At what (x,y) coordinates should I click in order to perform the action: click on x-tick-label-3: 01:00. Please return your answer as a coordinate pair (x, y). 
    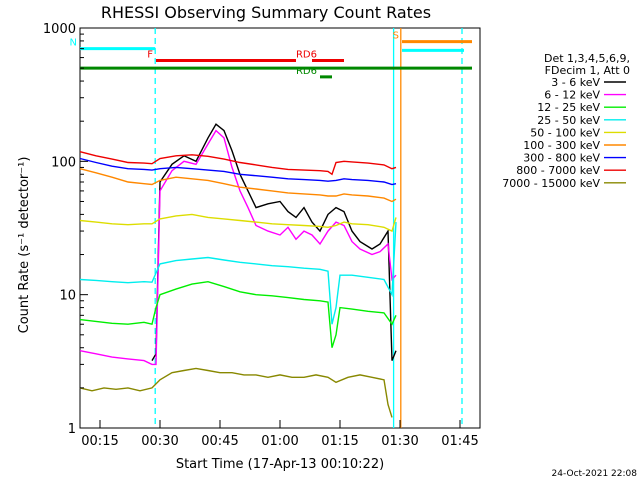
    Looking at the image, I should click on (279, 441).